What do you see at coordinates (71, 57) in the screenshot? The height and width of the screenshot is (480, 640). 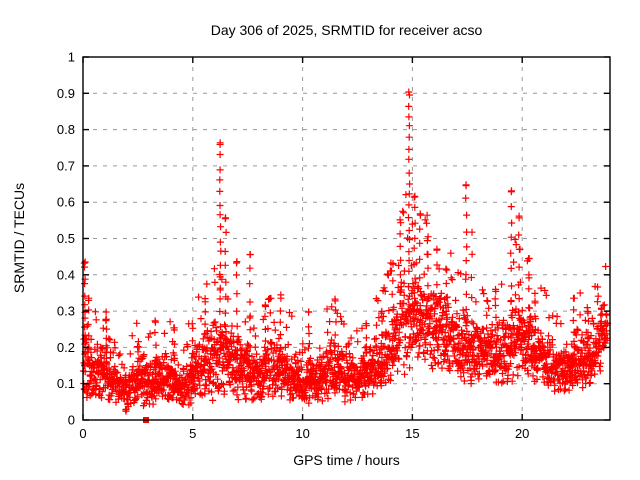 I see `y-tick-label: 1` at bounding box center [71, 57].